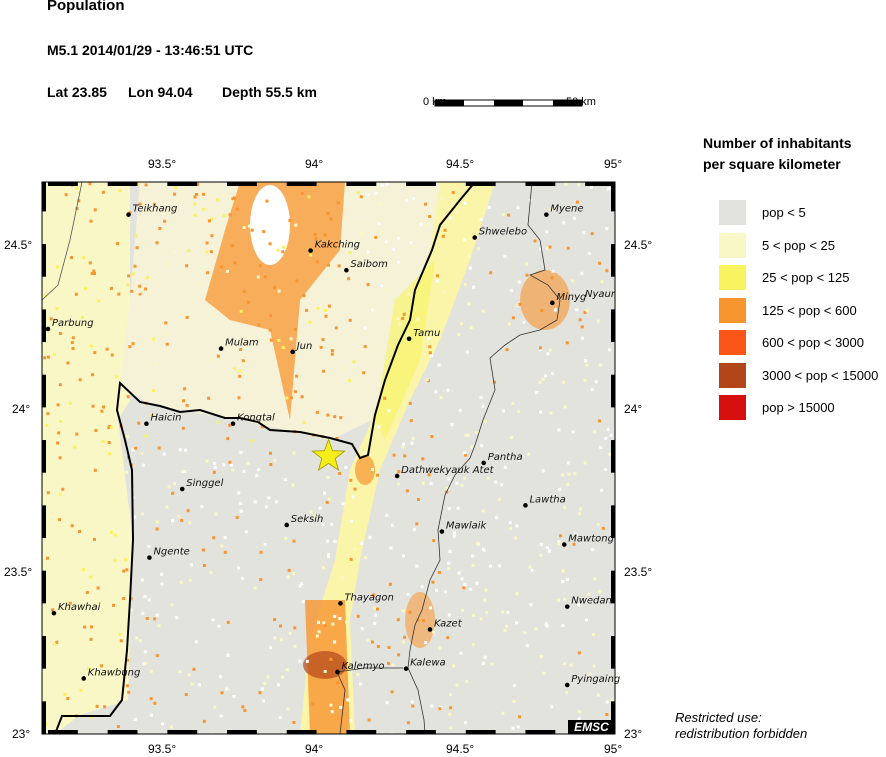 Image resolution: width=886 pixels, height=757 pixels. I want to click on city-marker: Jun, so click(301, 348).